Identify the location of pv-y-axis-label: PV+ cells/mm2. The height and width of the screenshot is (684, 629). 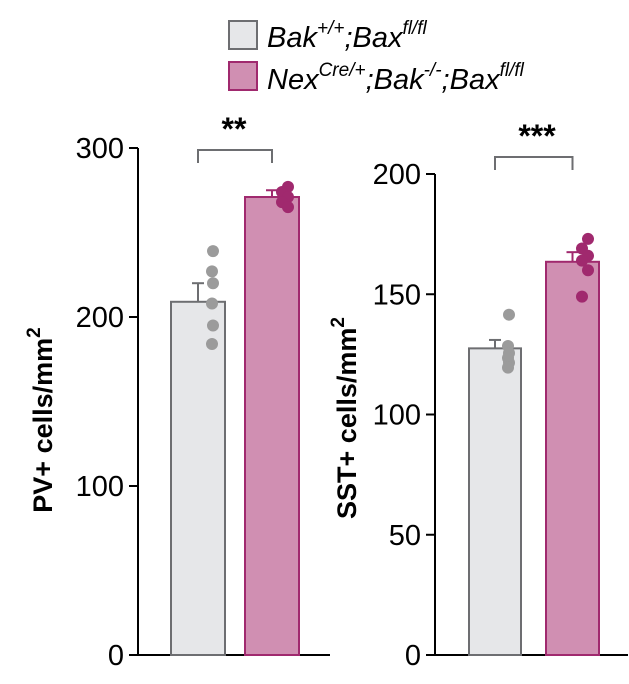
(41, 419).